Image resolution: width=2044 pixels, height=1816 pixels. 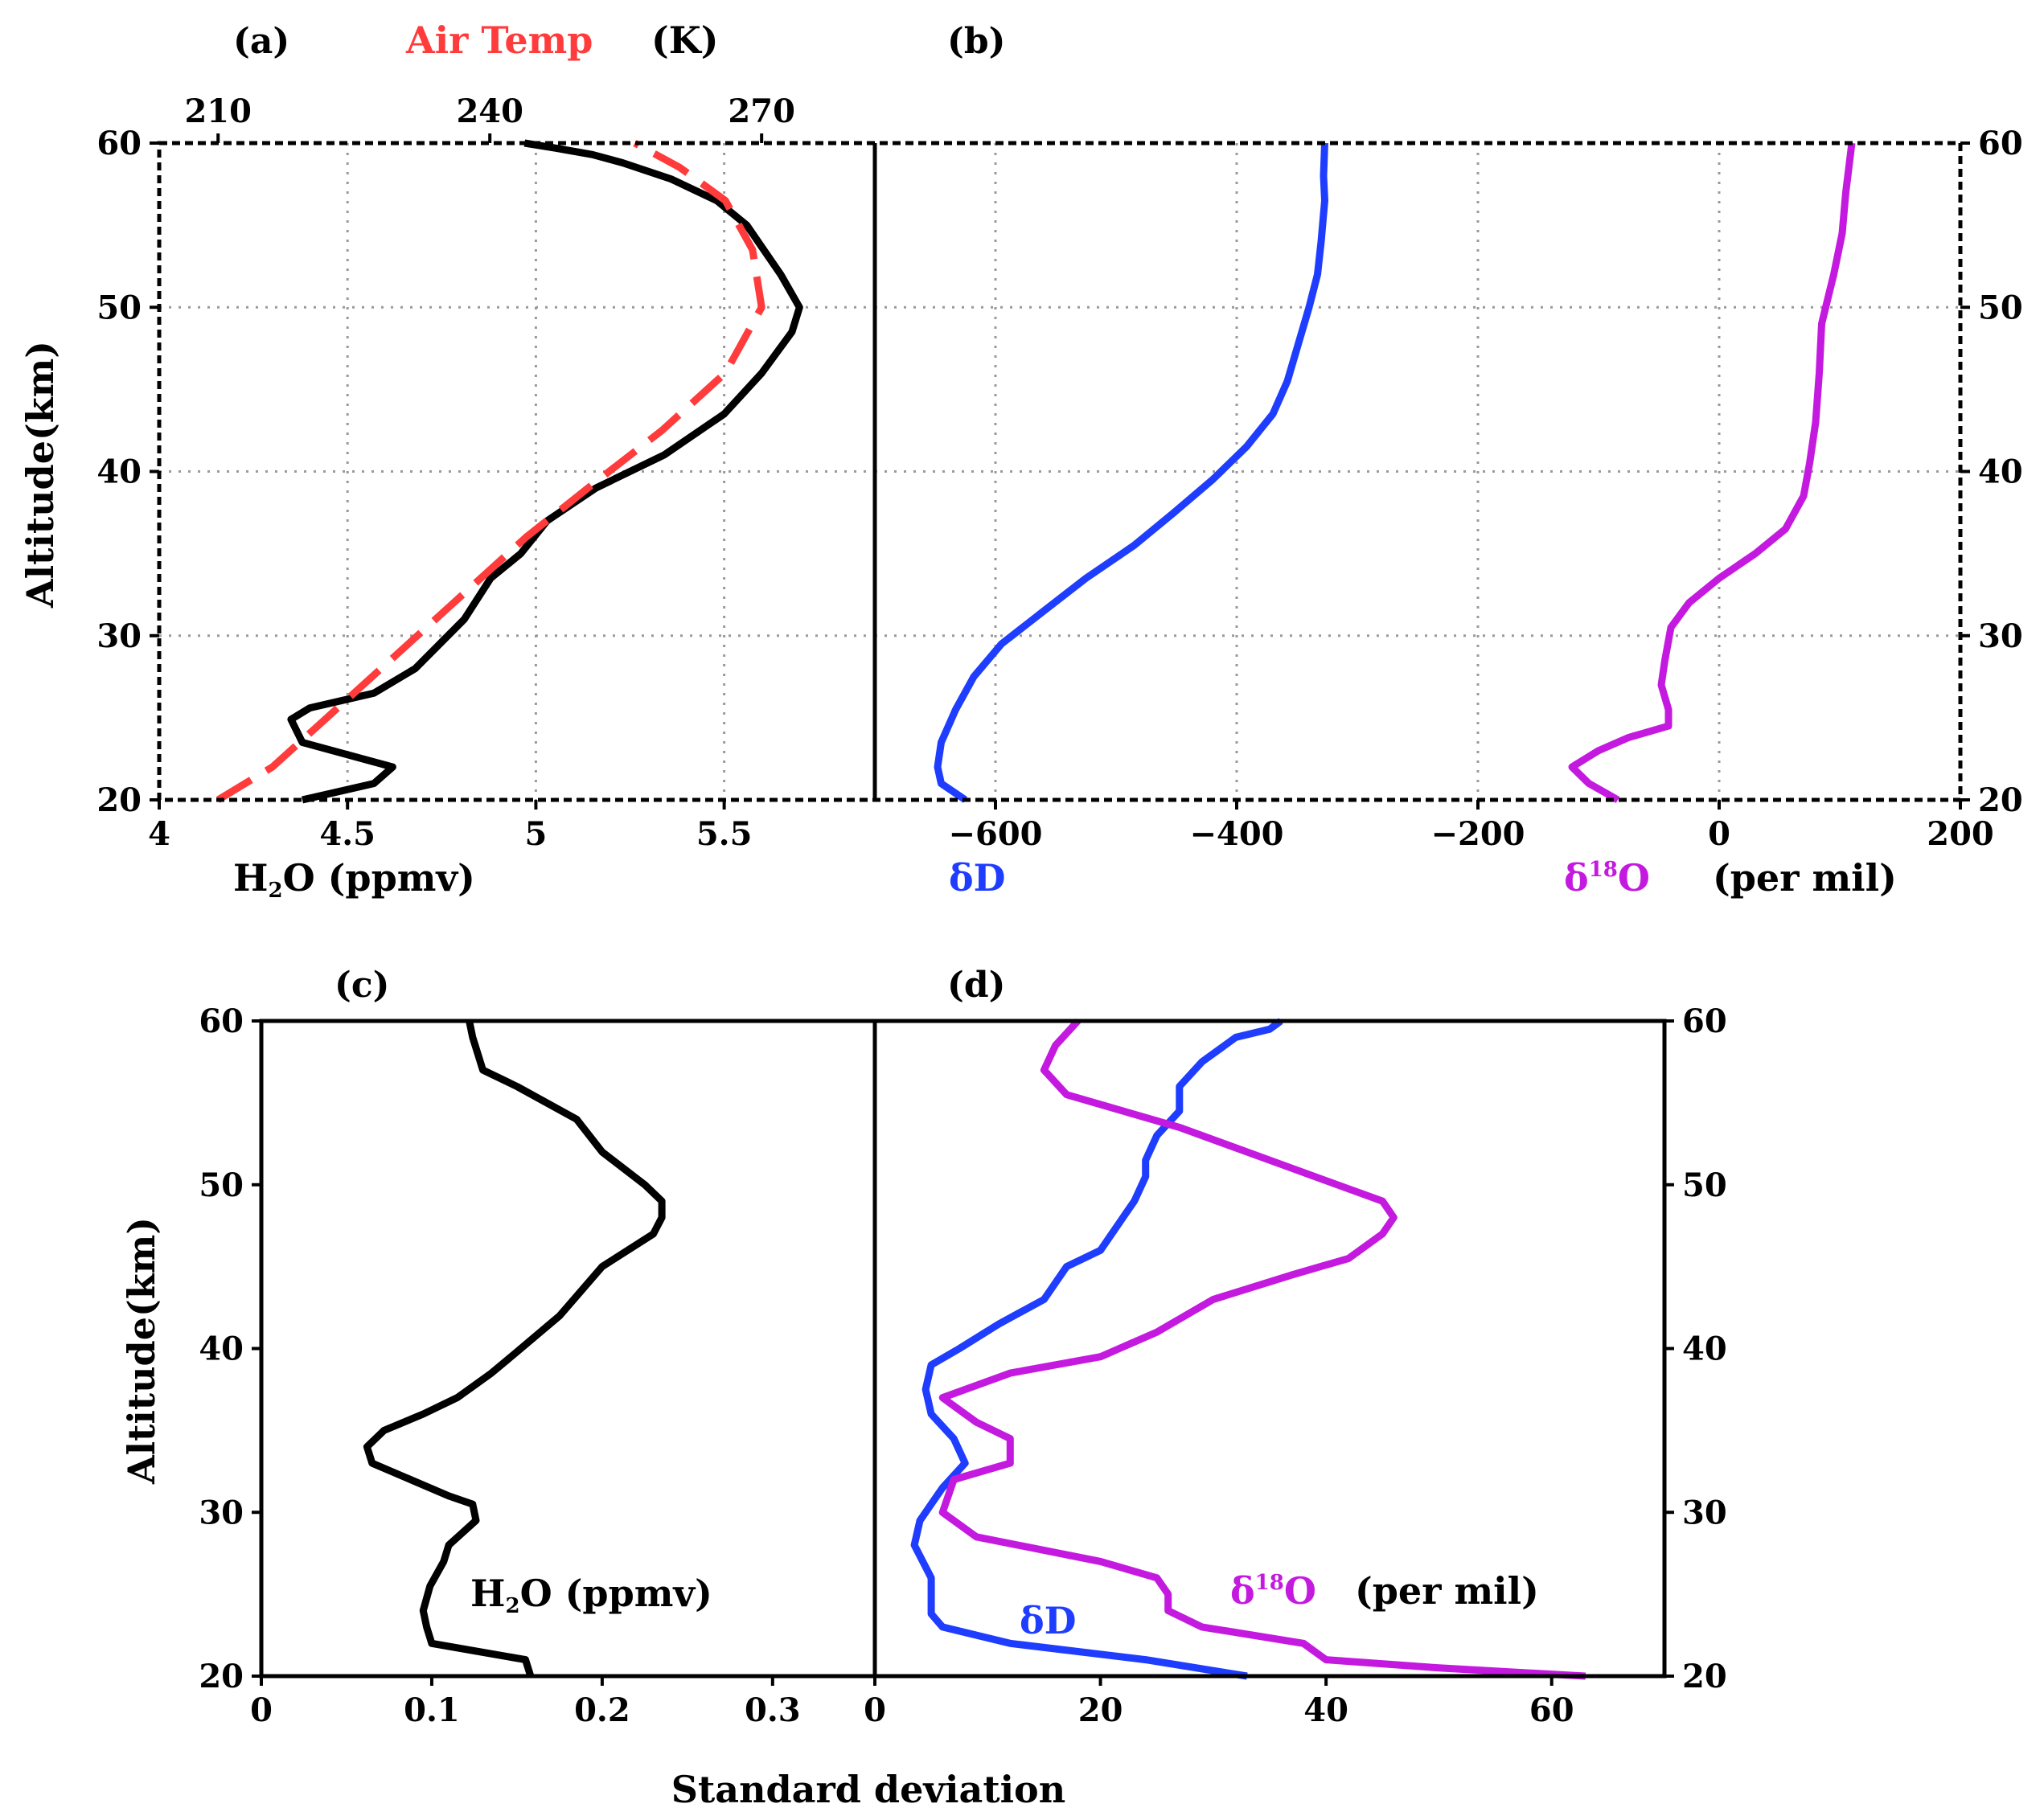 What do you see at coordinates (1447, 1591) in the screenshot?
I see `inline-label-permil: (per mil)` at bounding box center [1447, 1591].